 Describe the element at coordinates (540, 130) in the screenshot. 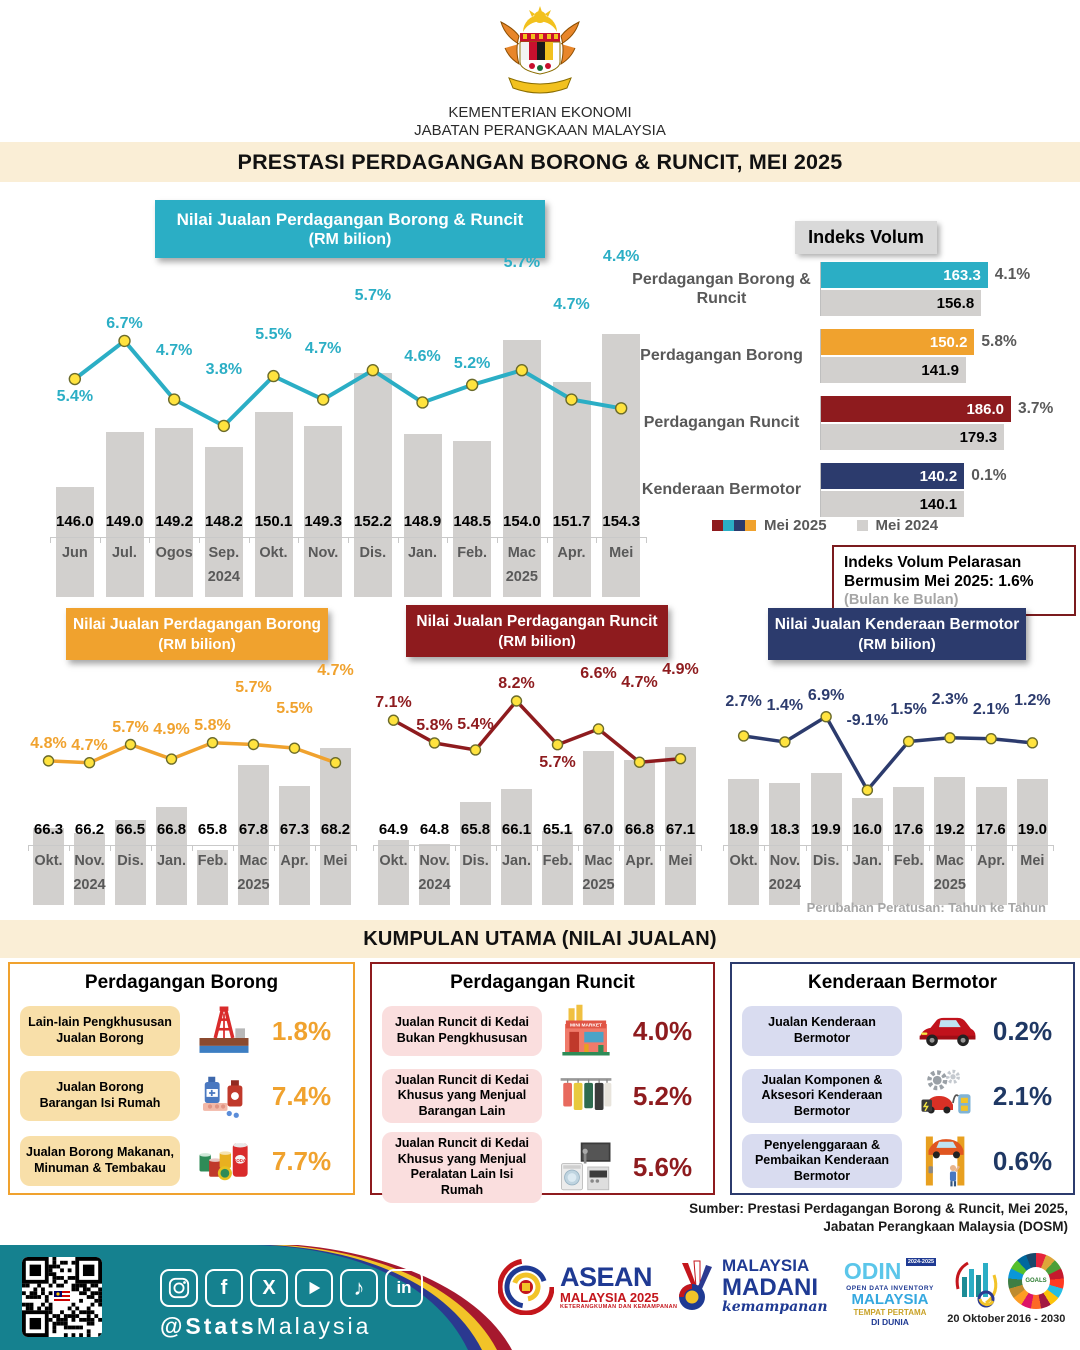

I see `department-name: JABATAN PERANGKAAN MALAYSIA` at that location.